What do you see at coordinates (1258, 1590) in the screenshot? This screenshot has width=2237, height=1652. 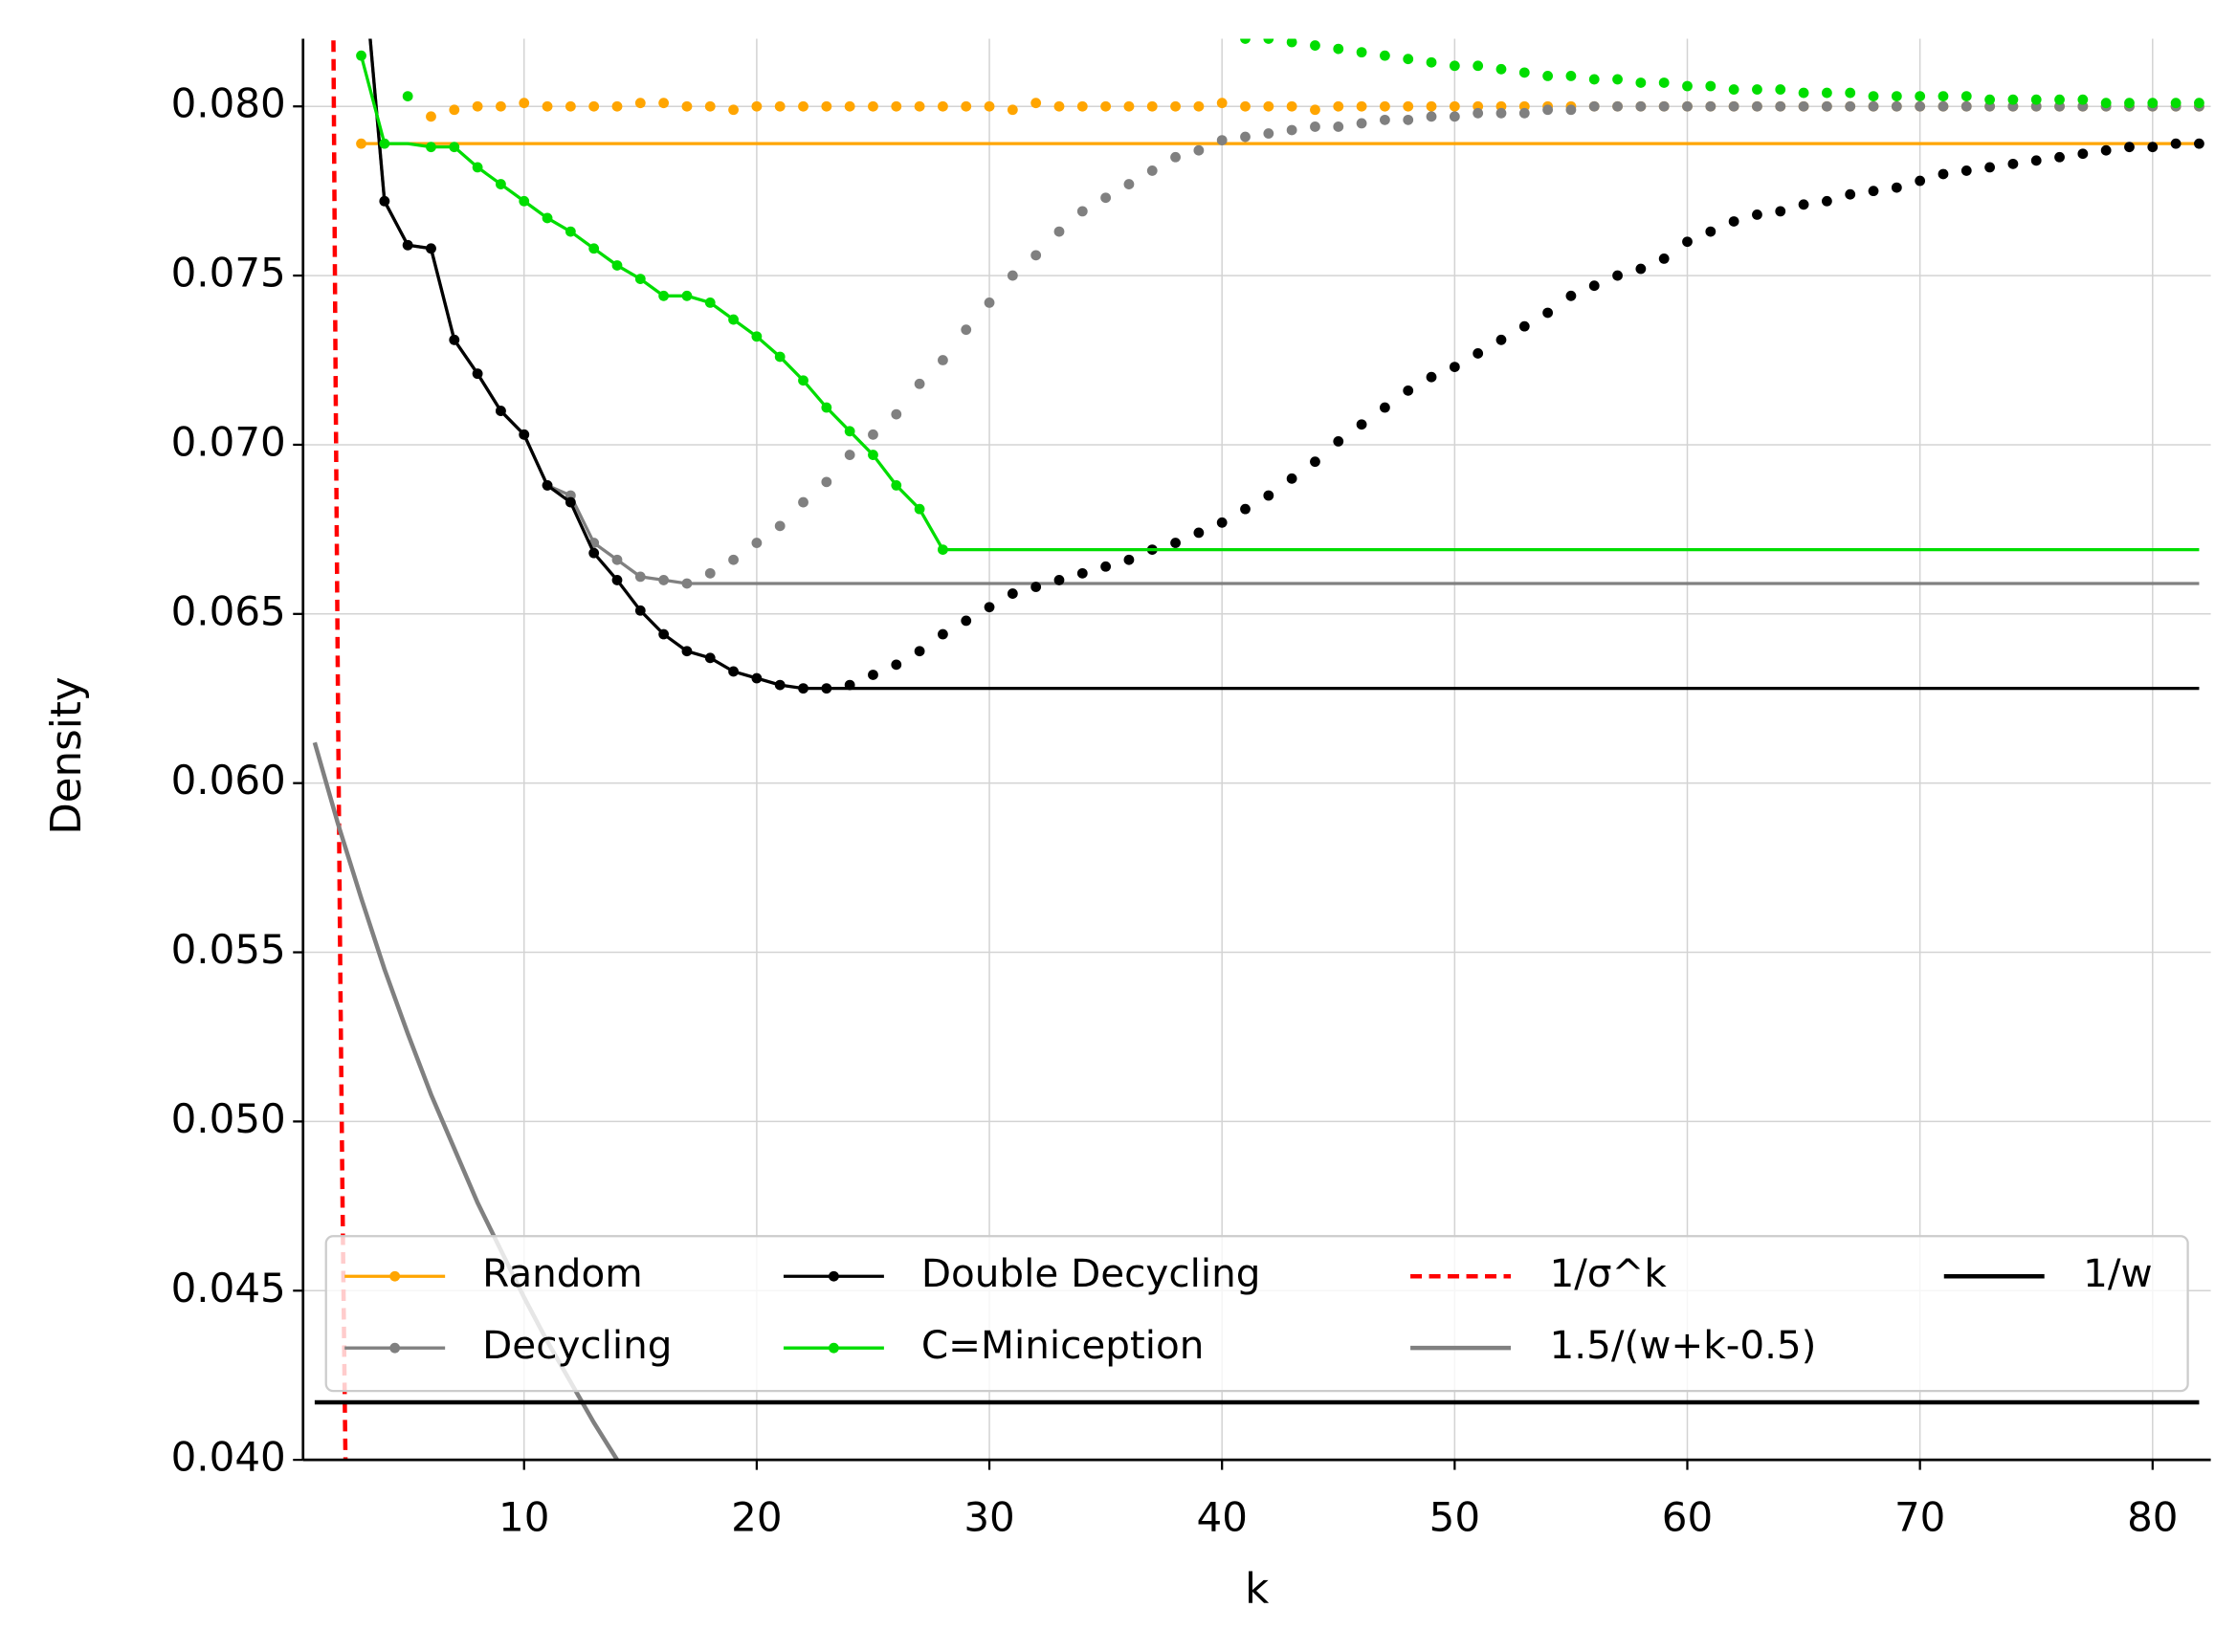 I see `x-axis-label: k` at bounding box center [1258, 1590].